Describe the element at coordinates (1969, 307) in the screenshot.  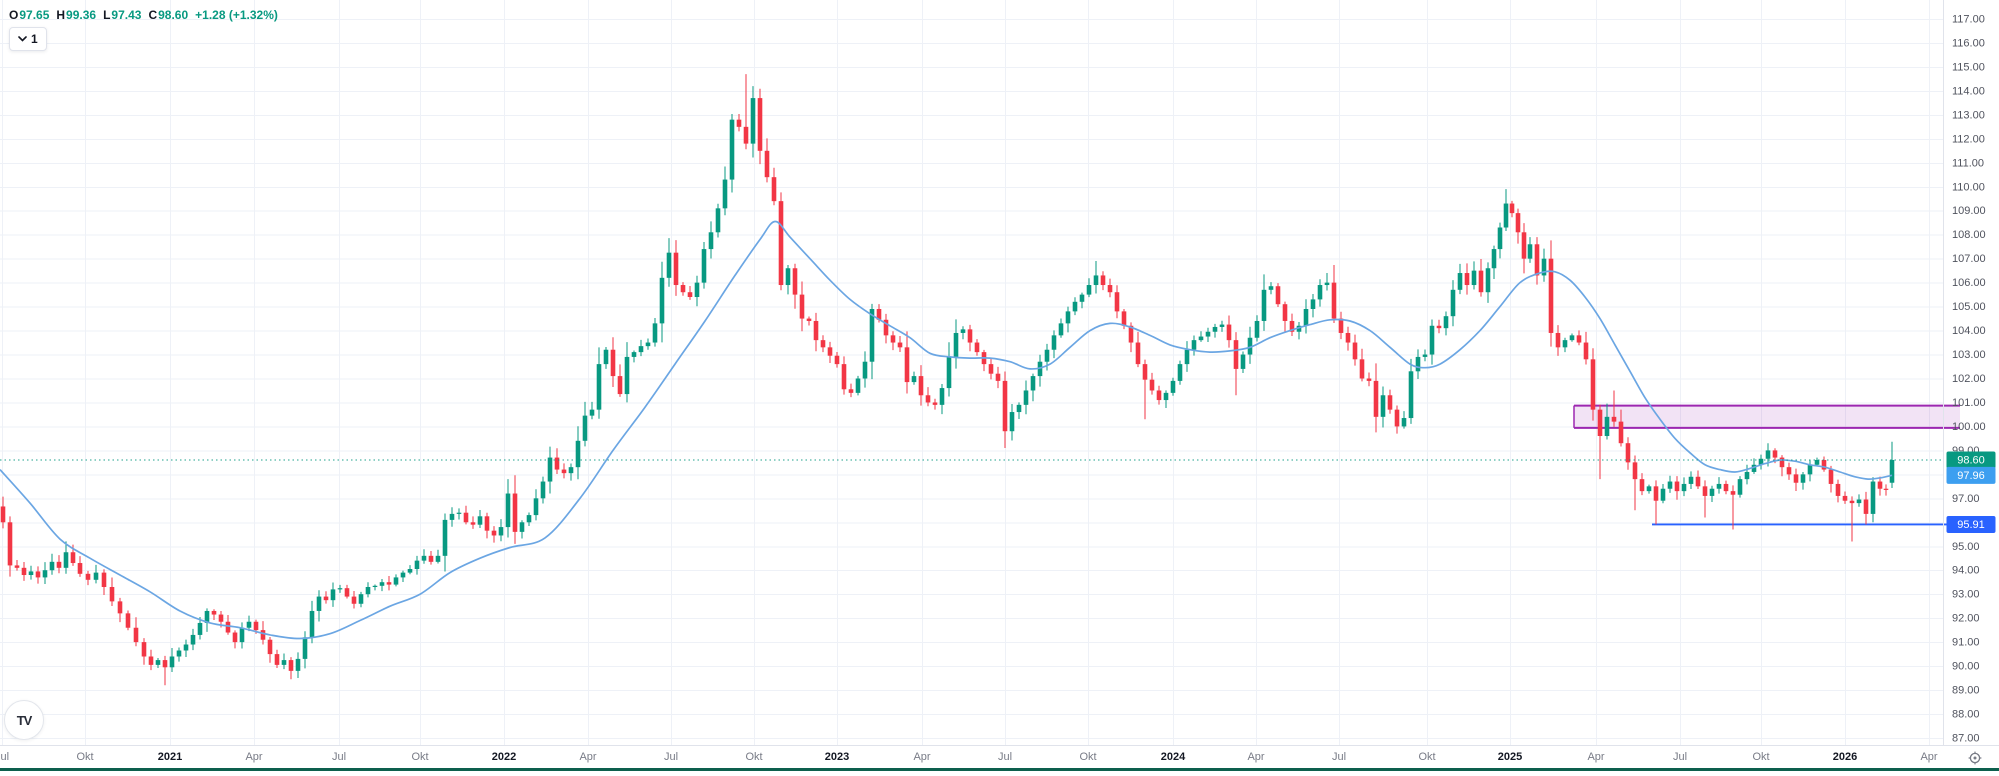
I see `svg-text: 105.00` at that location.